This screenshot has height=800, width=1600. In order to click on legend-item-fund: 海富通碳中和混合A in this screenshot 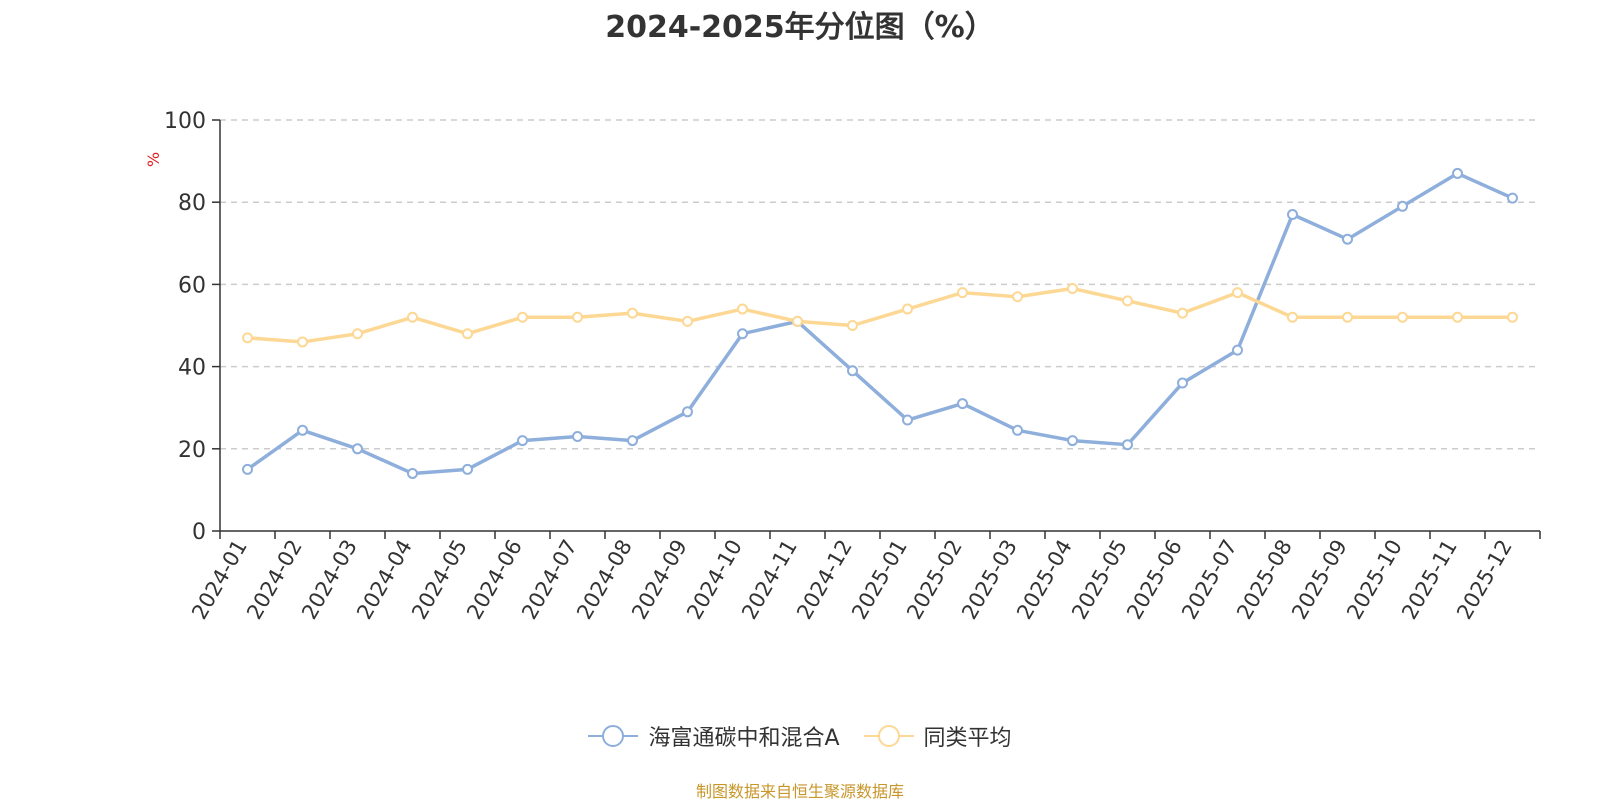, I will do `click(714, 736)`.